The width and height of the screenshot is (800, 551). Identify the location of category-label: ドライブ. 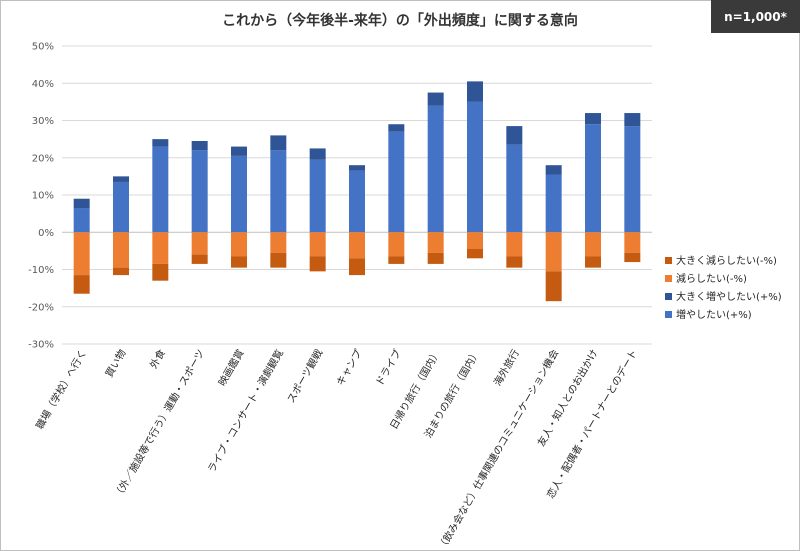
(388, 367).